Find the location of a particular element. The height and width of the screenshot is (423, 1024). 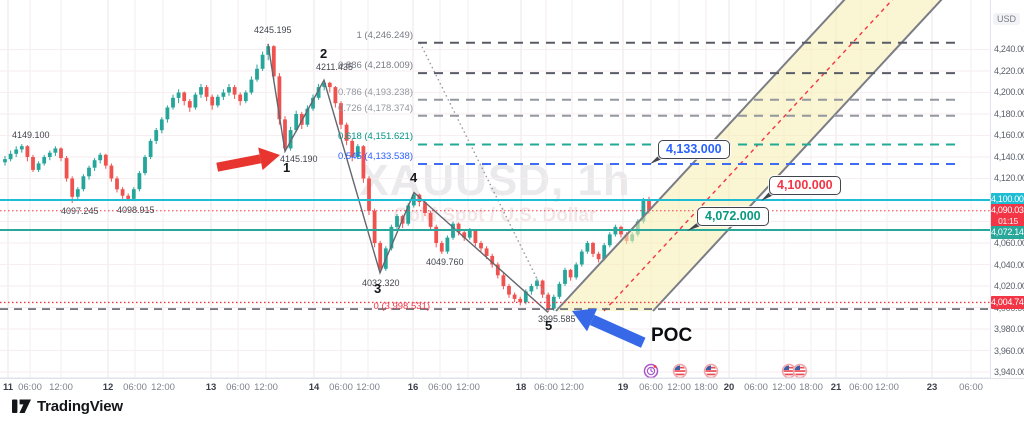

time-axis-tick: 11 is located at coordinates (8, 387).